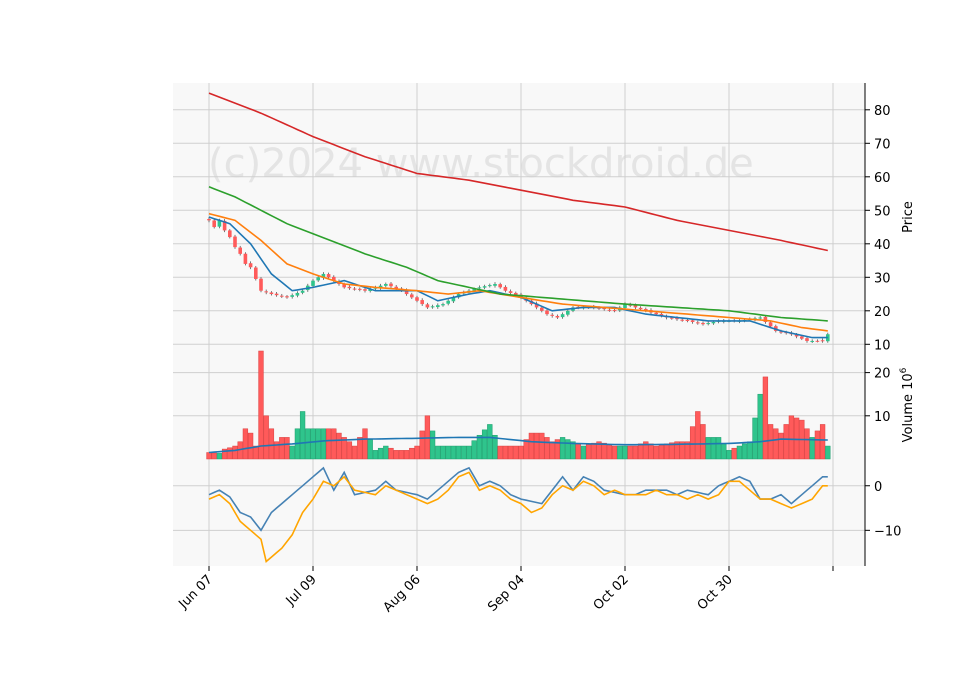 The width and height of the screenshot is (960, 694). Describe the element at coordinates (878, 487) in the screenshot. I see `y-tick-label: 0` at that location.